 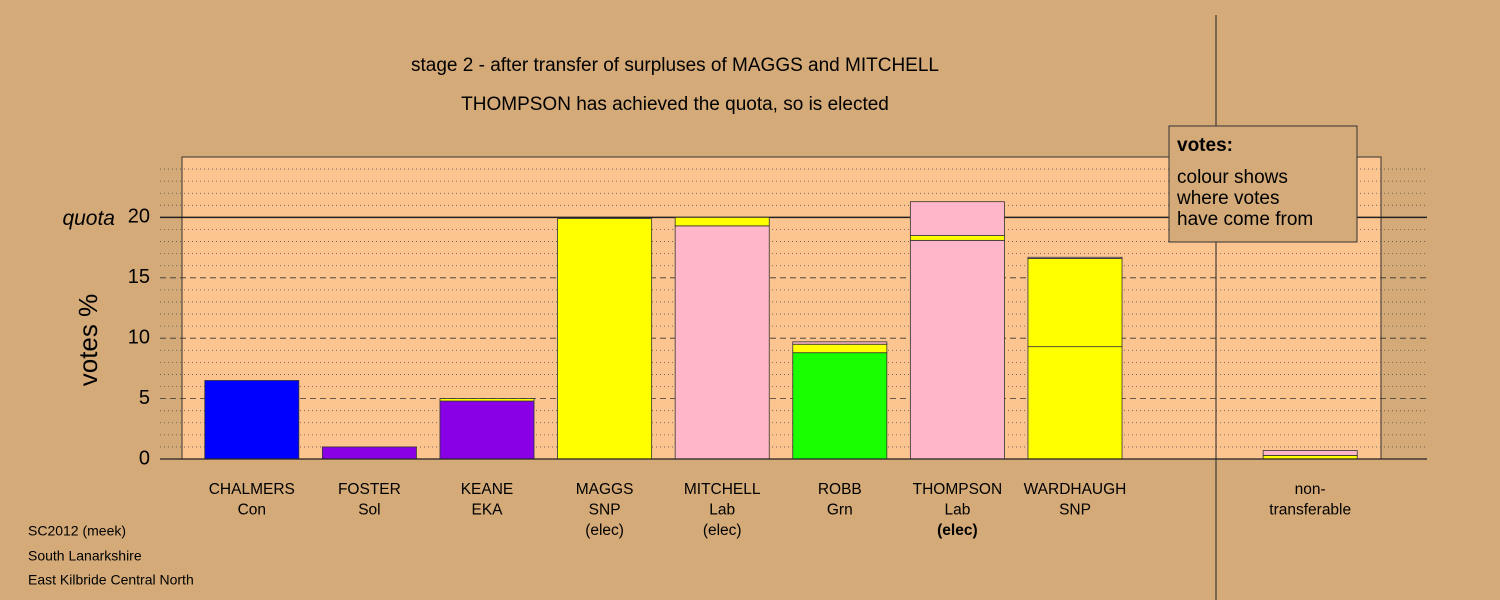 I want to click on legend-text: have come from, so click(x=1245, y=219).